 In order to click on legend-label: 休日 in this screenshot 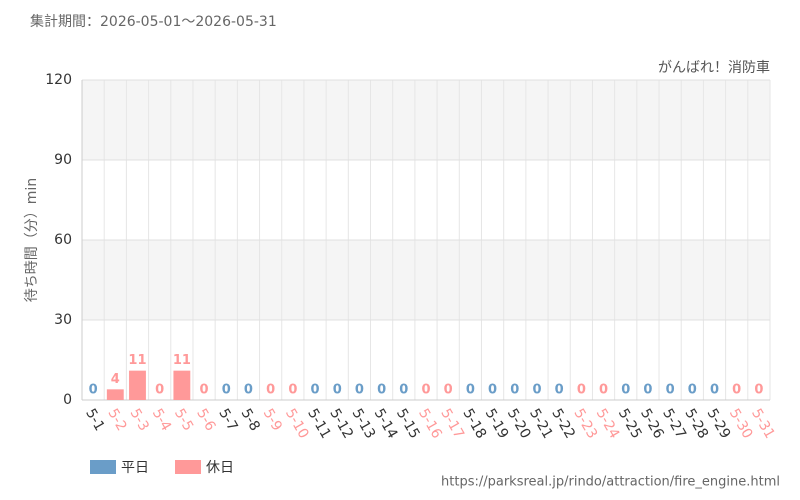, I will do `click(220, 468)`.